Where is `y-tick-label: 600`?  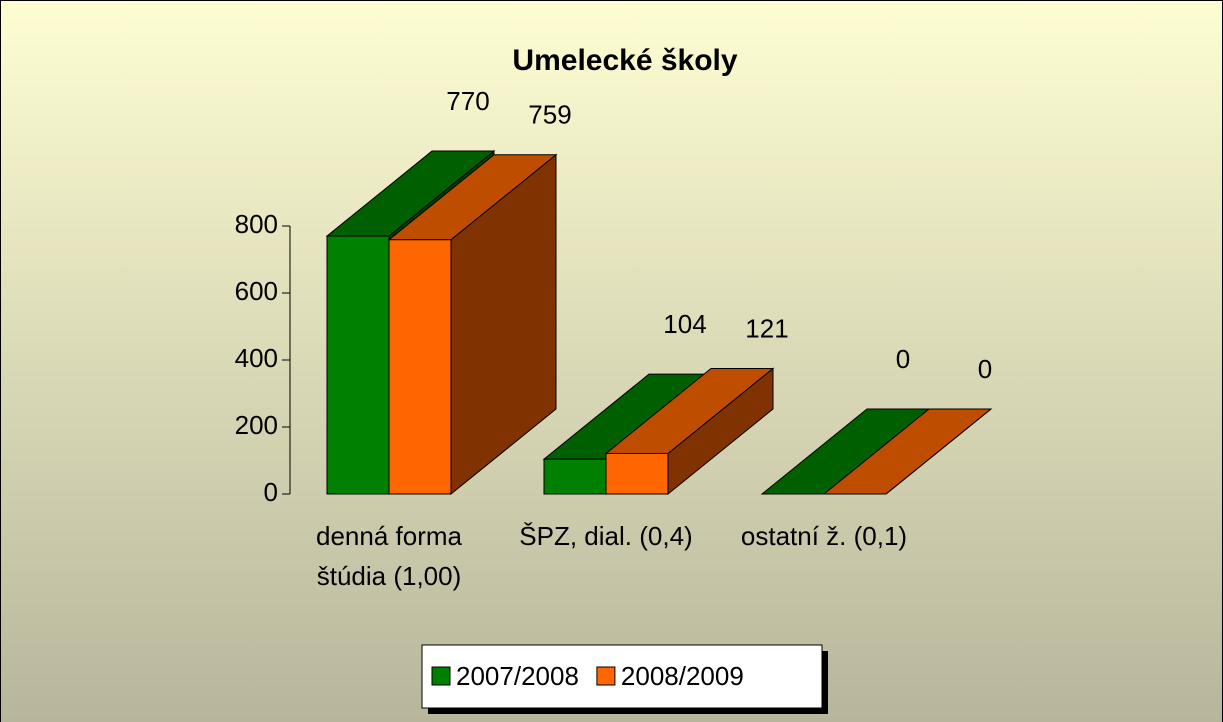 y-tick-label: 600 is located at coordinates (256, 291).